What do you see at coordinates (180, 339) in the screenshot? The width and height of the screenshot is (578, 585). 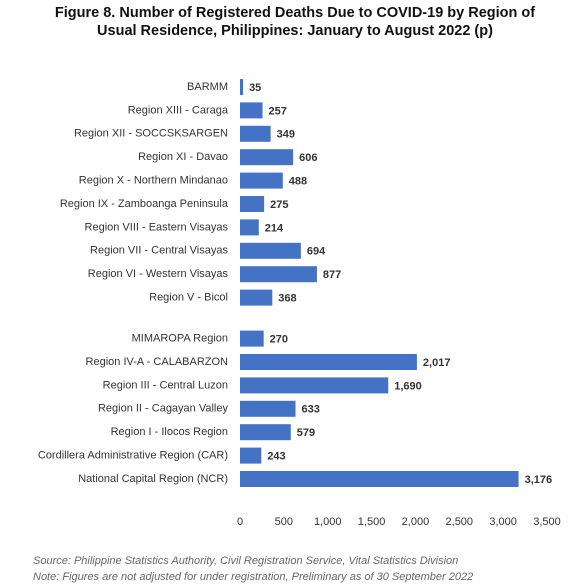 I see `category-label: MIMAROPA Region` at bounding box center [180, 339].